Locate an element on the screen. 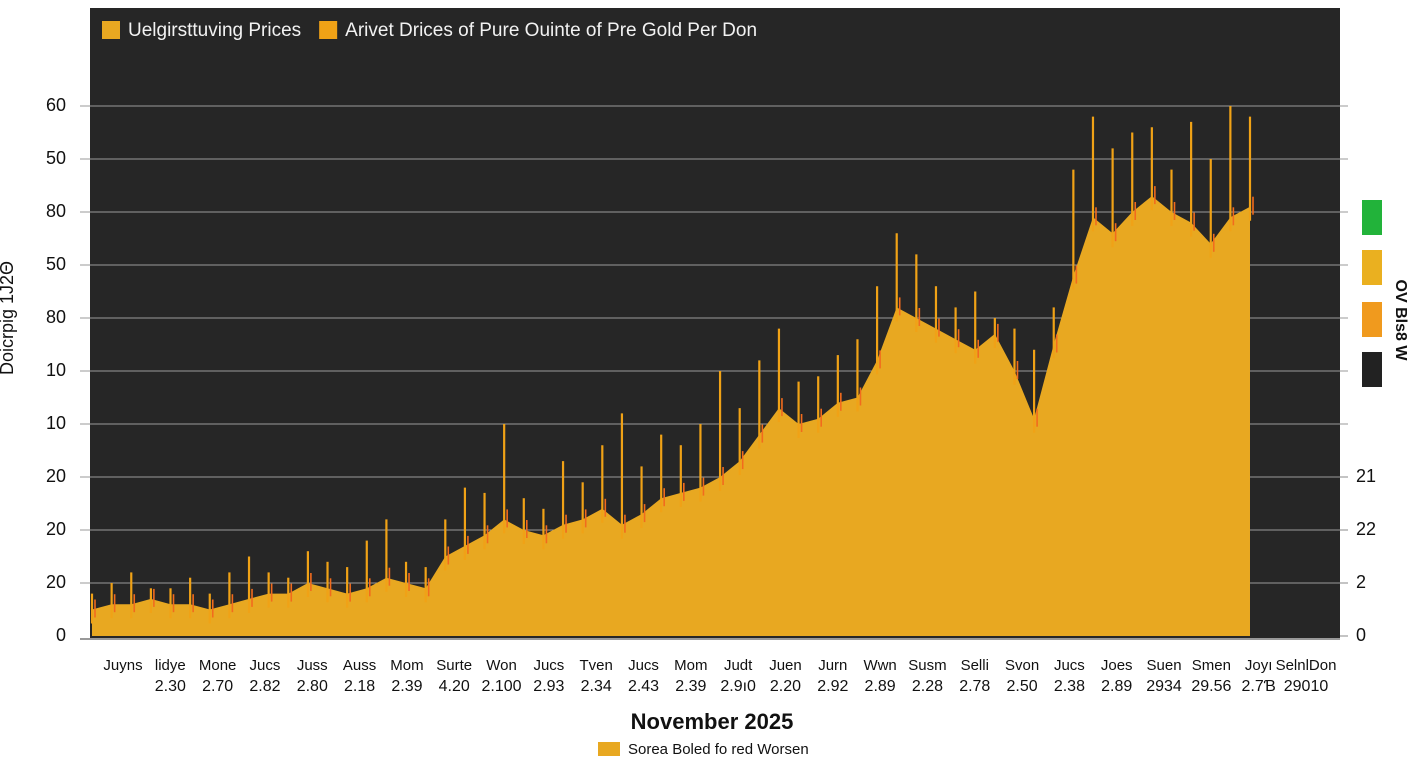  x-tick-sublabel: 2934 is located at coordinates (1164, 686).